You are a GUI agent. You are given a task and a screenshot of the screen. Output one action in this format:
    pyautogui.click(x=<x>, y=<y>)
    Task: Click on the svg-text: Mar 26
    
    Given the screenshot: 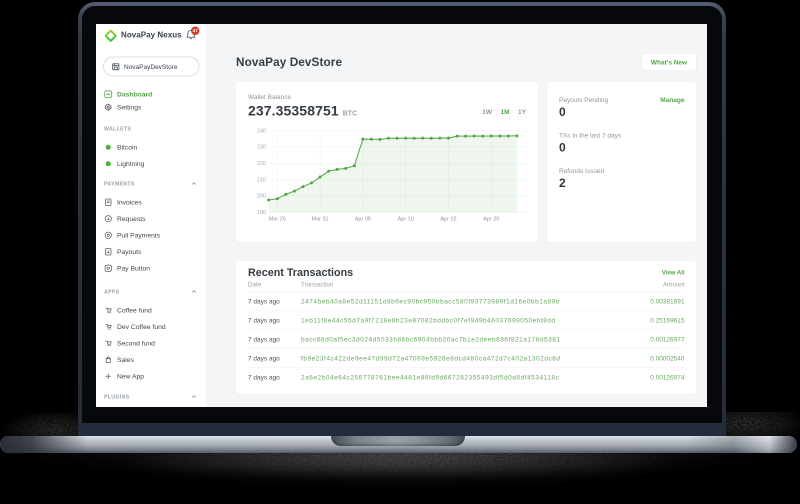 What is the action you would take?
    pyautogui.click(x=276, y=220)
    